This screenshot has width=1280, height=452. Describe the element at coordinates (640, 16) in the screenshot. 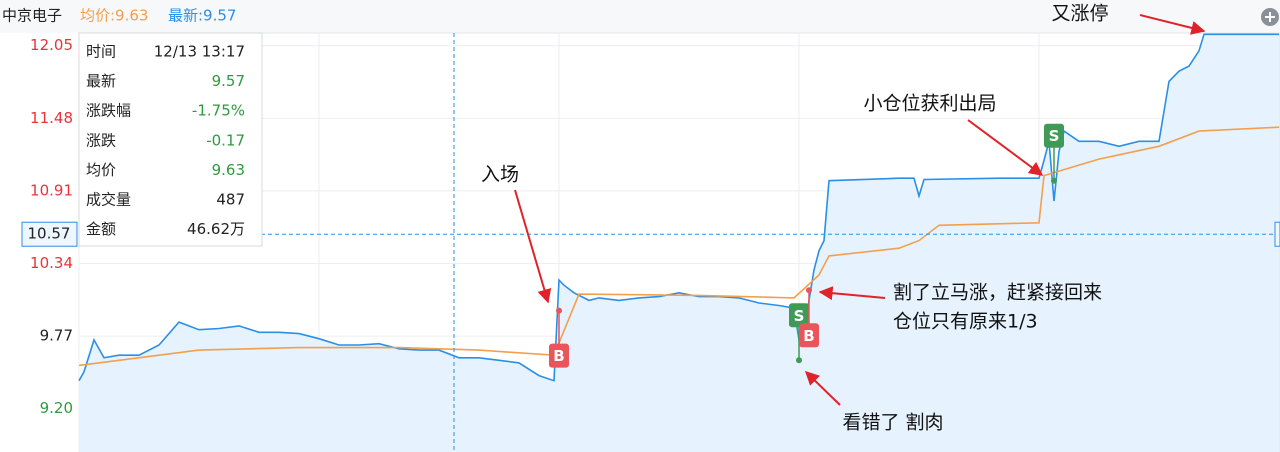

I see `header-bar` at that location.